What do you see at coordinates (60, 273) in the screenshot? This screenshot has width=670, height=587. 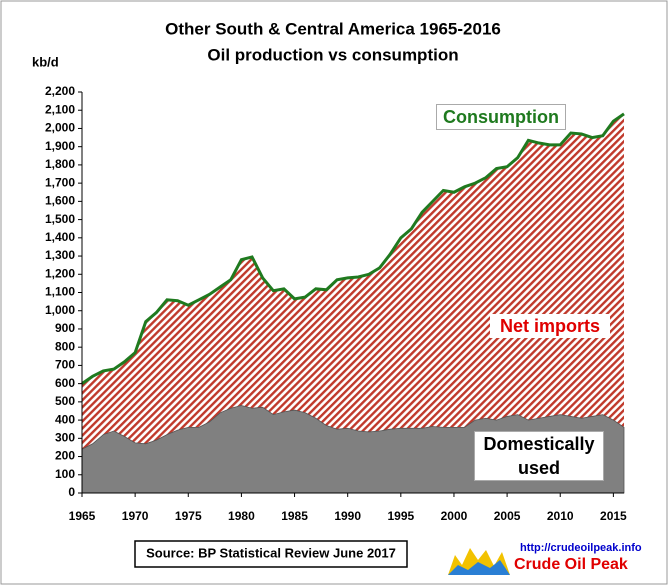 I see `y-tick-label: 1,200` at bounding box center [60, 273].